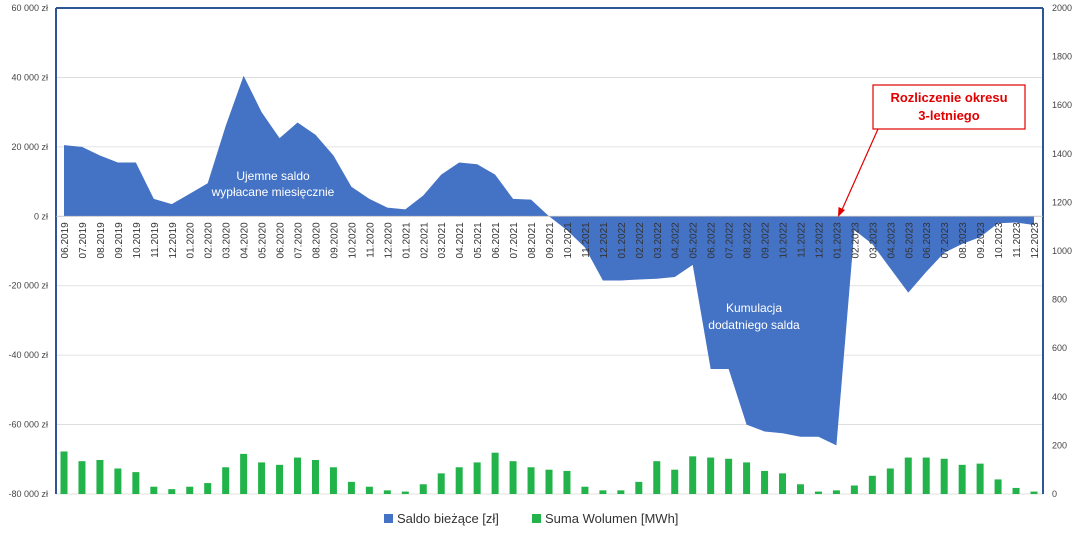 The height and width of the screenshot is (534, 1080). What do you see at coordinates (872, 484) in the screenshot?
I see `bar-volume-03.2023` at bounding box center [872, 484].